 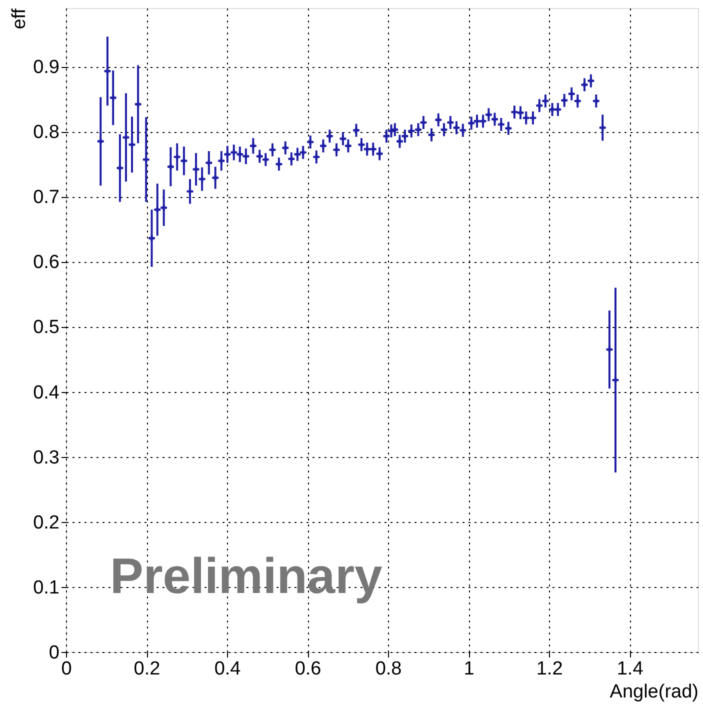 What do you see at coordinates (469, 669) in the screenshot?
I see `x-tick-label: 1` at bounding box center [469, 669].